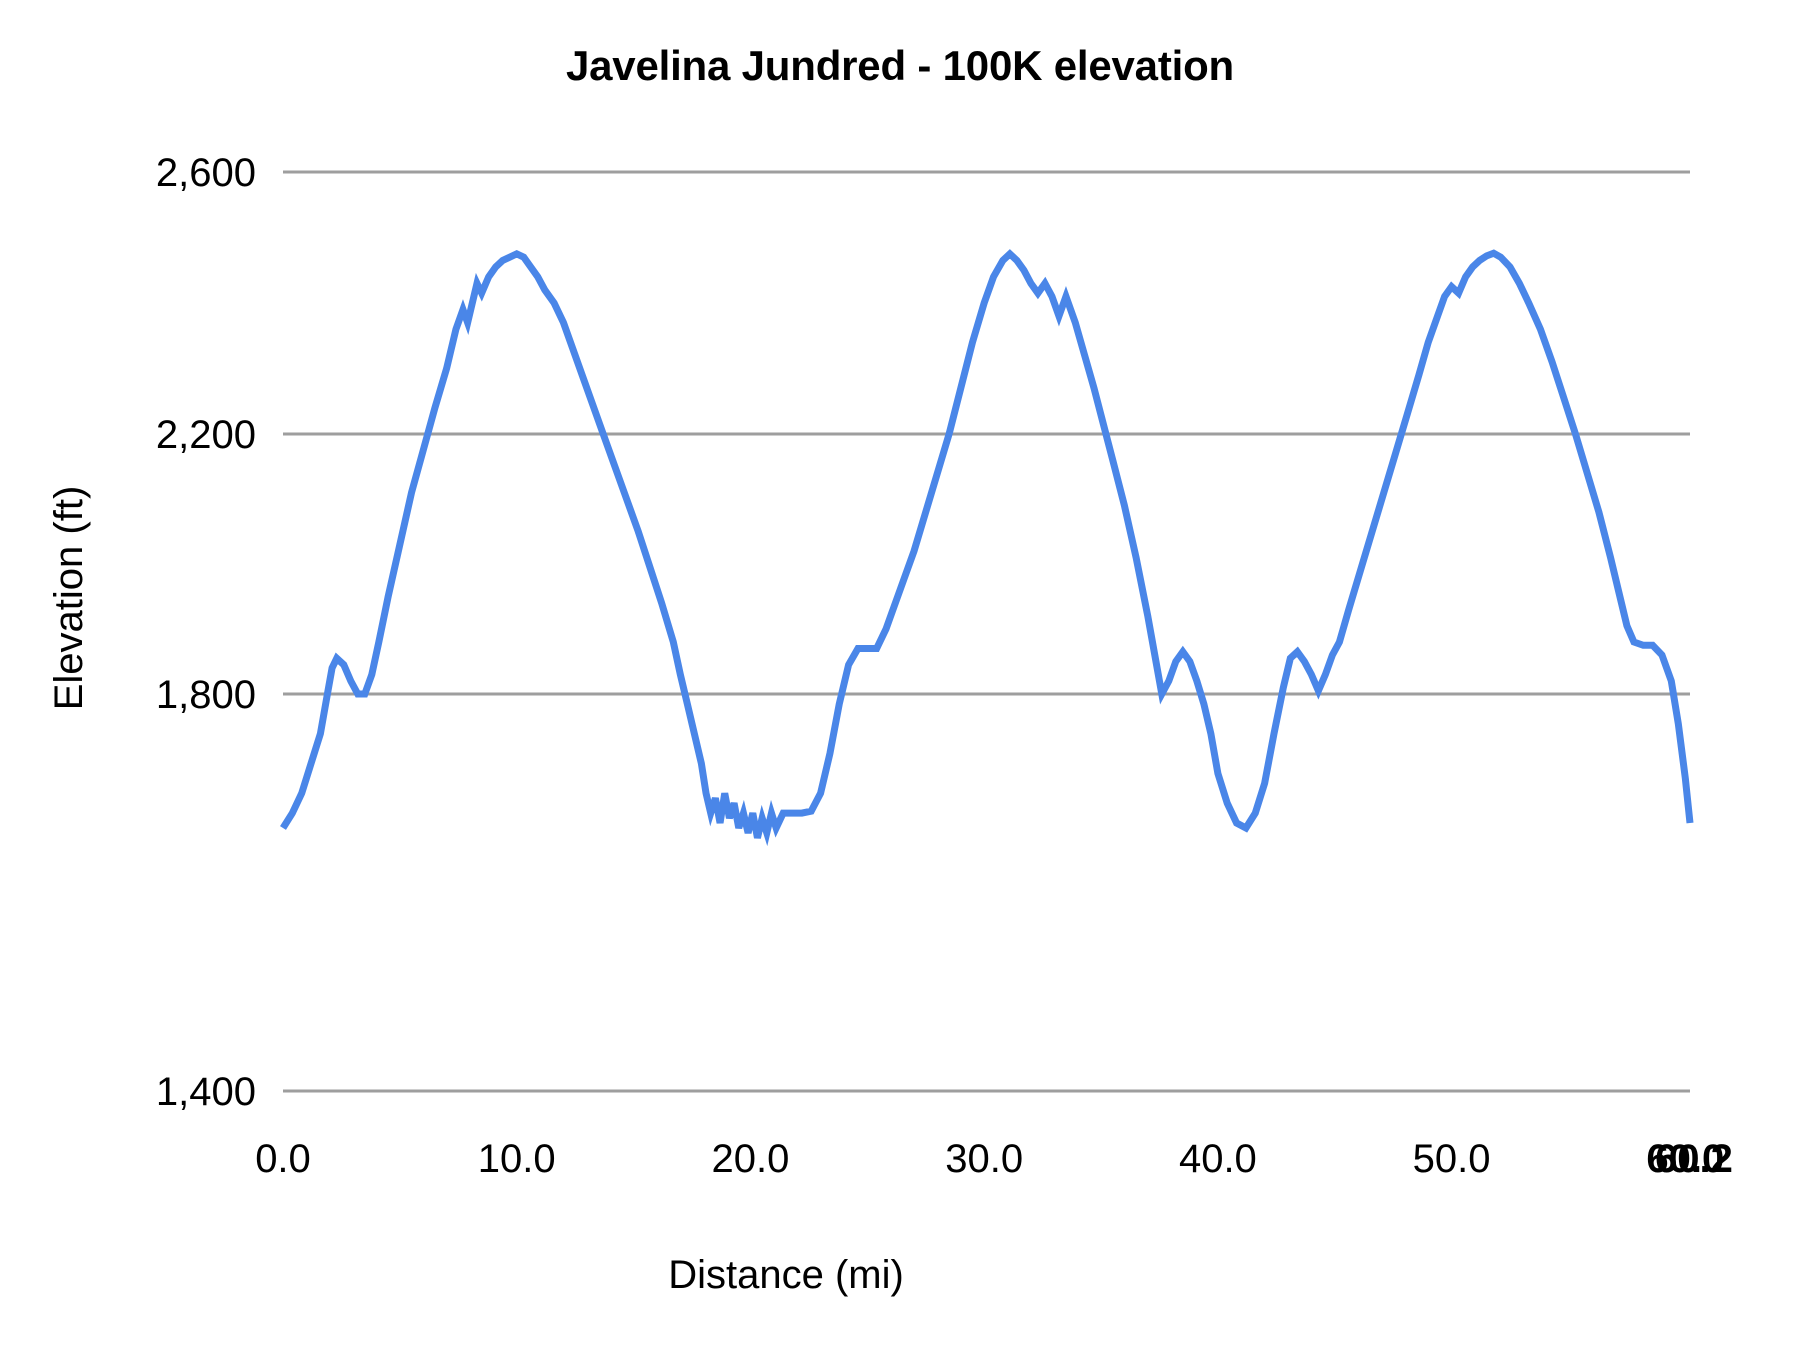  Describe the element at coordinates (206, 1092) in the screenshot. I see `y-axis-tick-label: 1,400` at that location.